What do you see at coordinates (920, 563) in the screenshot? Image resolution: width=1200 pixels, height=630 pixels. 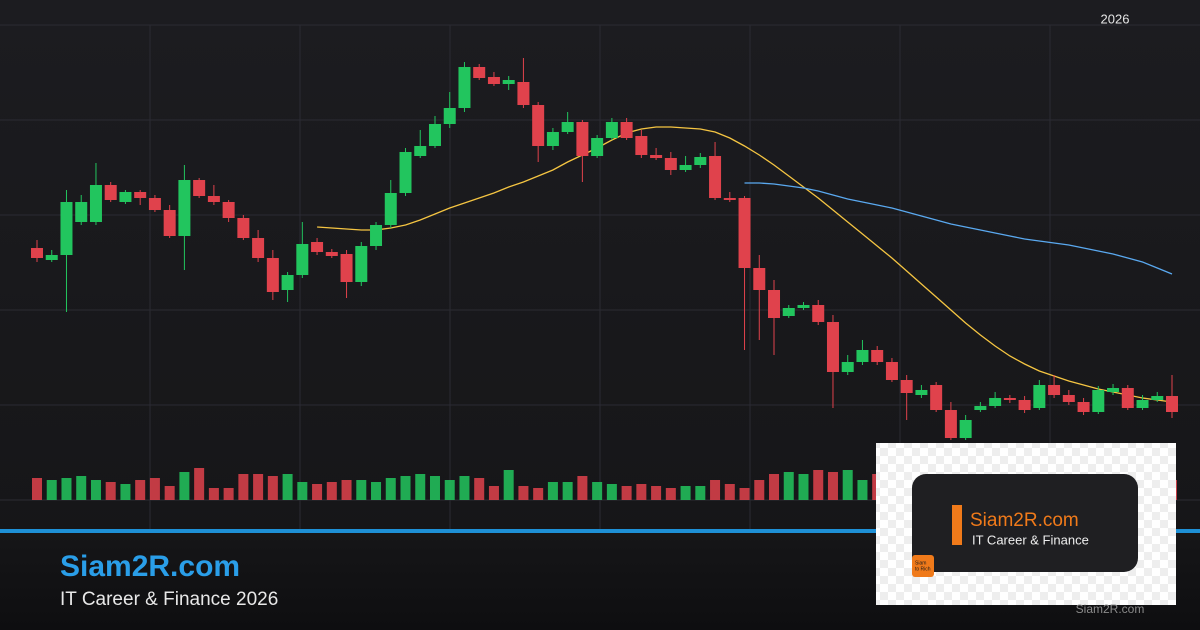 I see `logo-icon-text: Siam` at bounding box center [920, 563].